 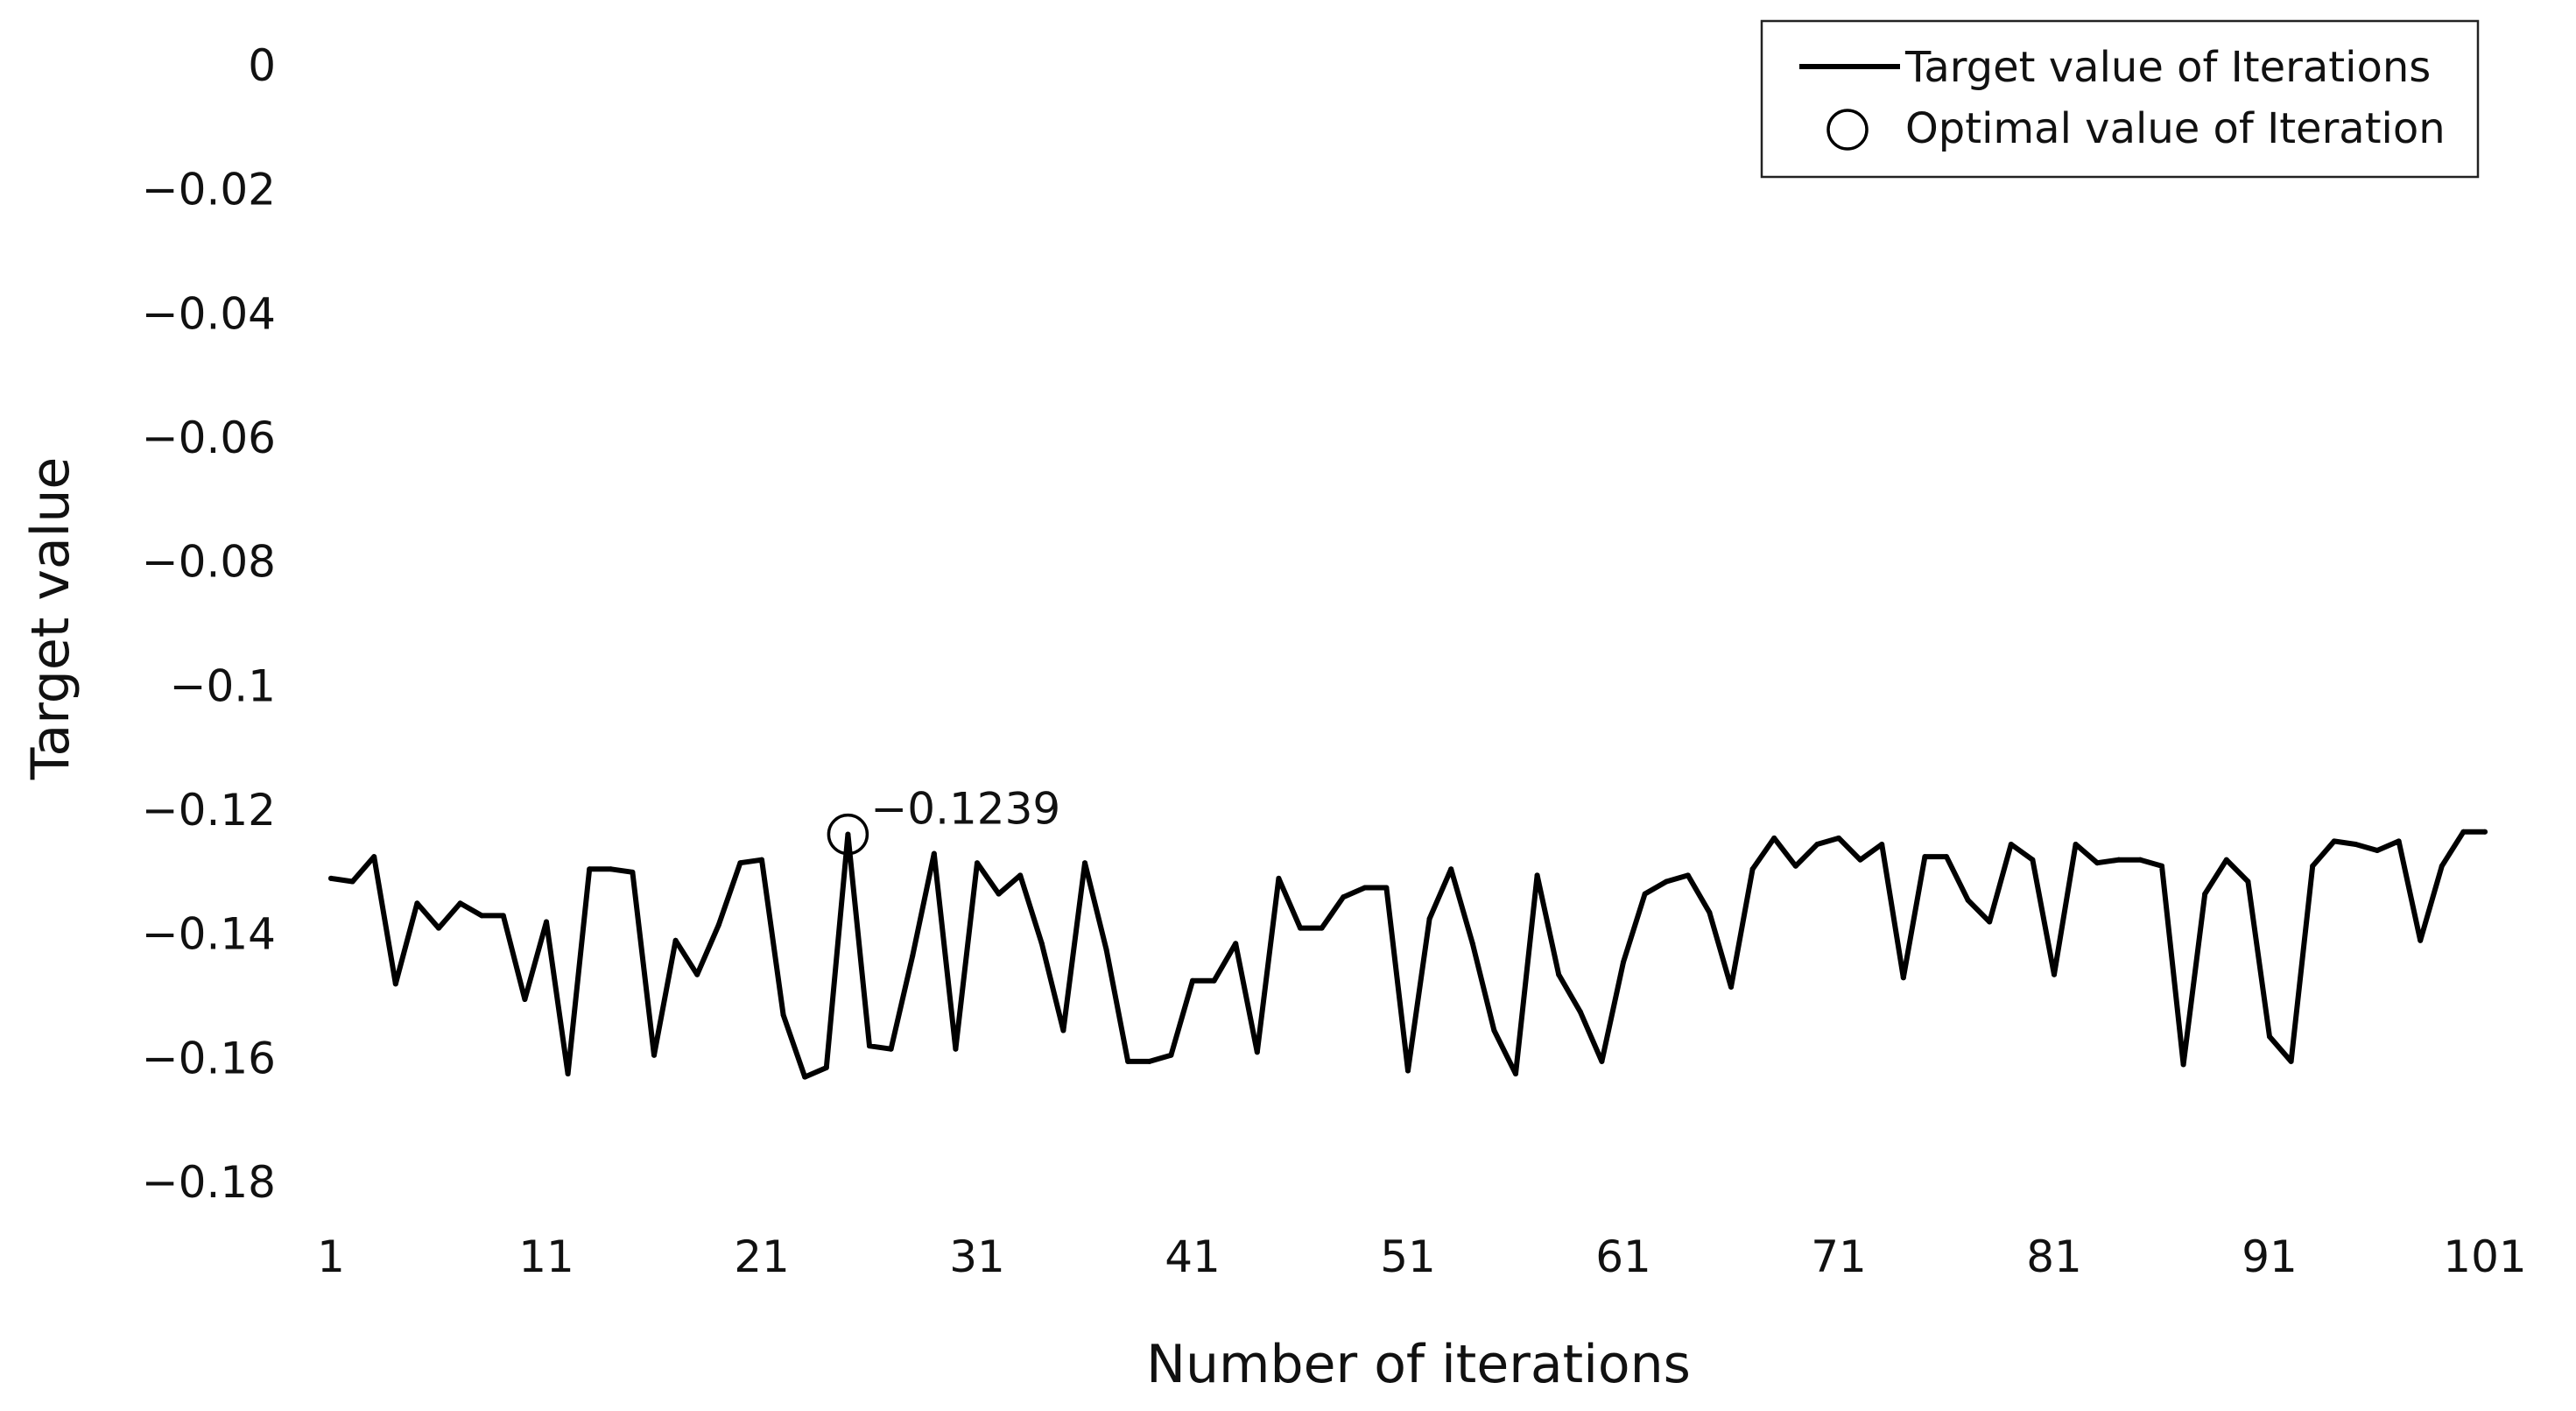 What do you see at coordinates (2270, 1256) in the screenshot?
I see `x-tick-label: 91` at bounding box center [2270, 1256].